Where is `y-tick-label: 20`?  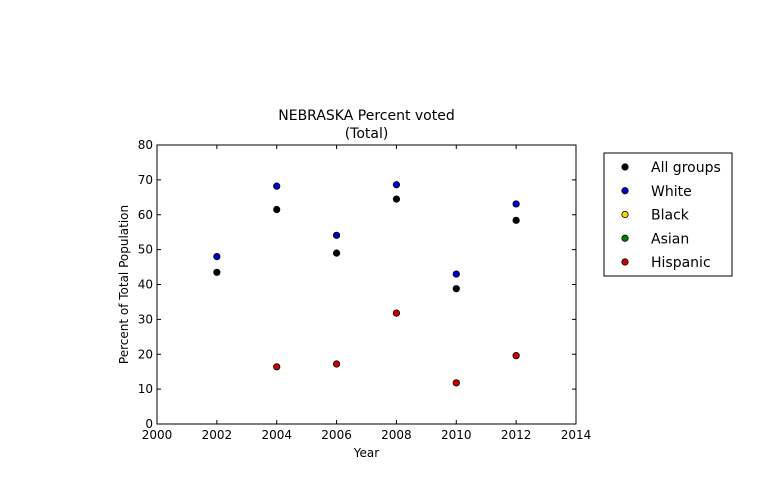 y-tick-label: 20 is located at coordinates (145, 354).